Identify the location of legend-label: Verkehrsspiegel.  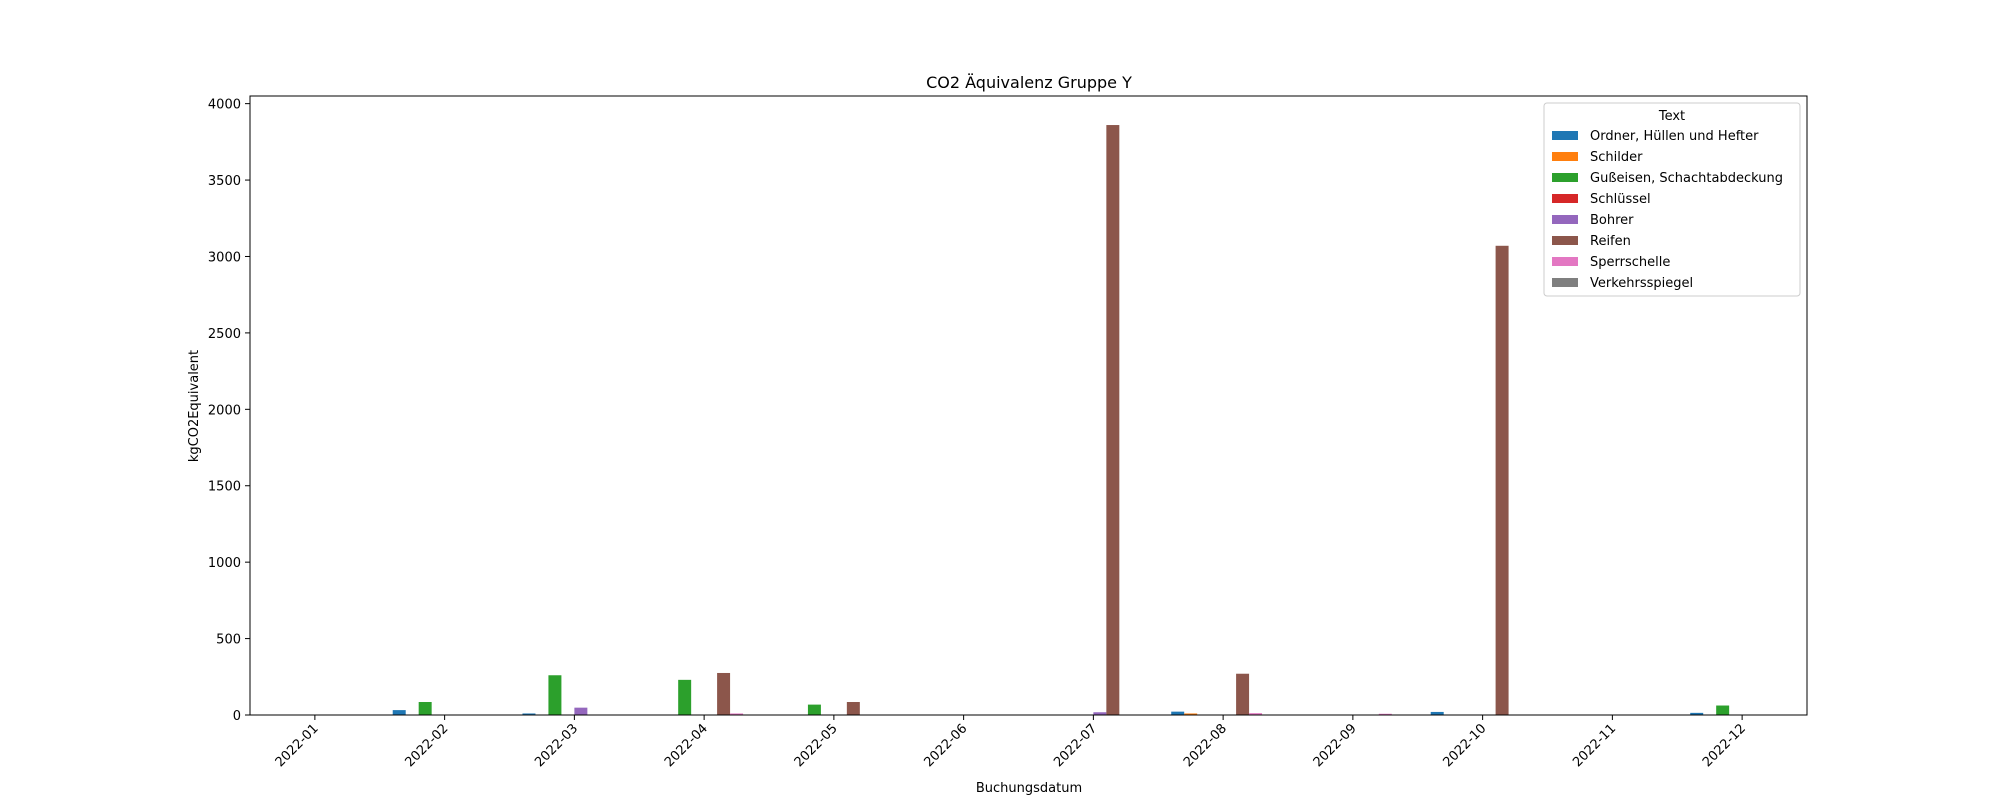
(1641, 283).